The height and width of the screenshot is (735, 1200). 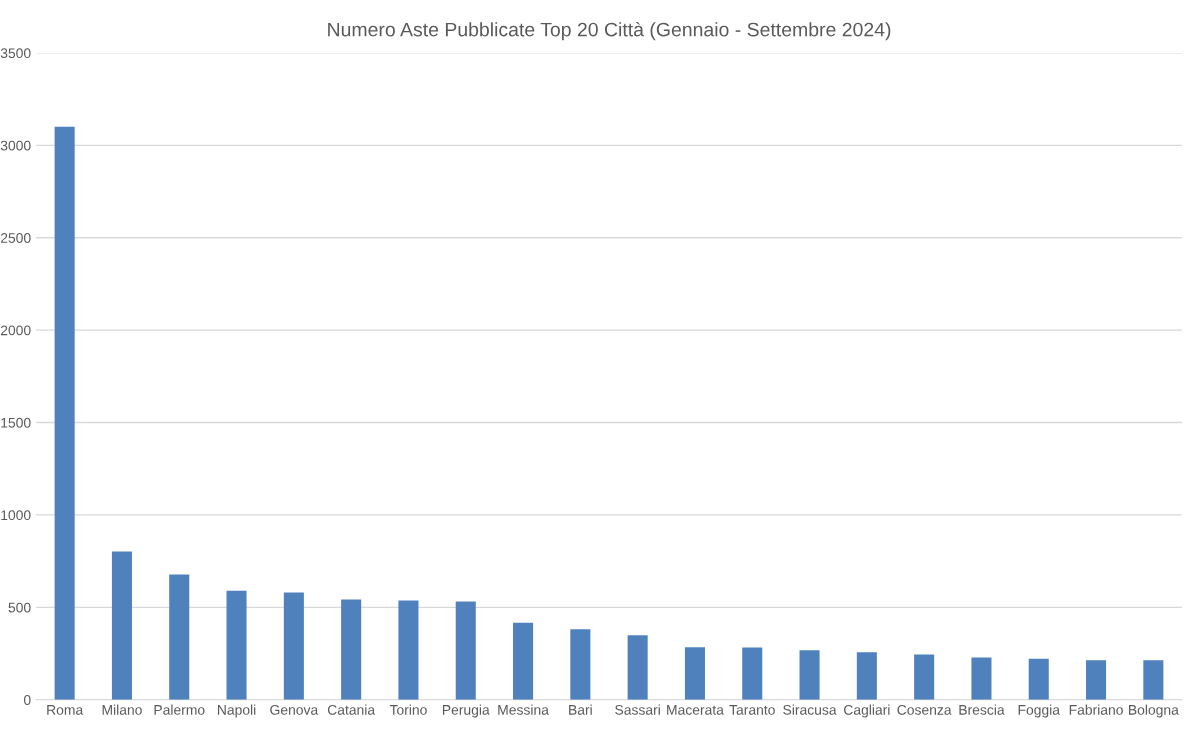 I want to click on x-tick-label: Sassari, so click(x=637, y=709).